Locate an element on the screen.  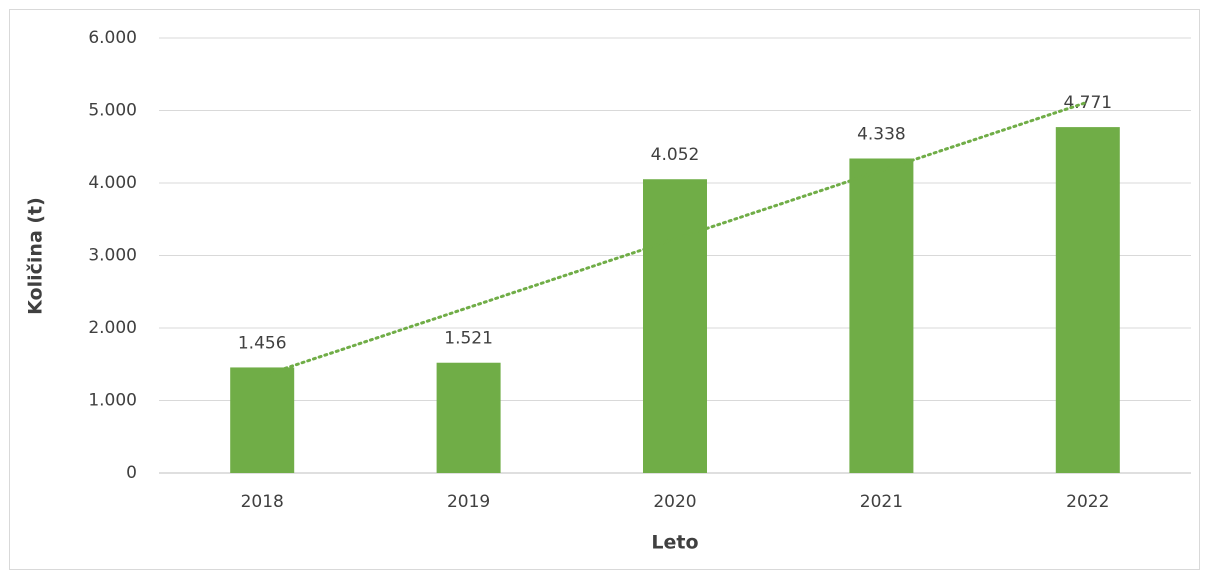
y-tick-label: 5.000 is located at coordinates (112, 111).